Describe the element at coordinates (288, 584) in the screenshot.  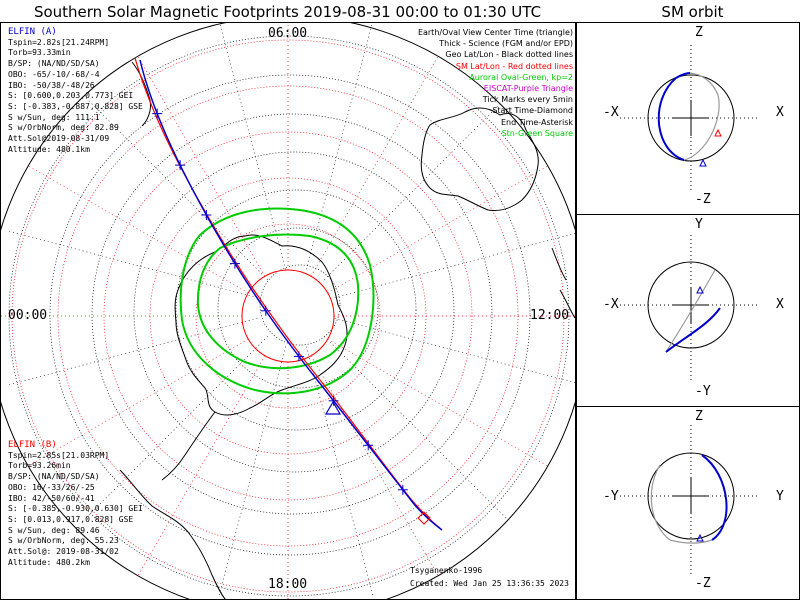
I see `clock-label-bottom: 18:00` at that location.